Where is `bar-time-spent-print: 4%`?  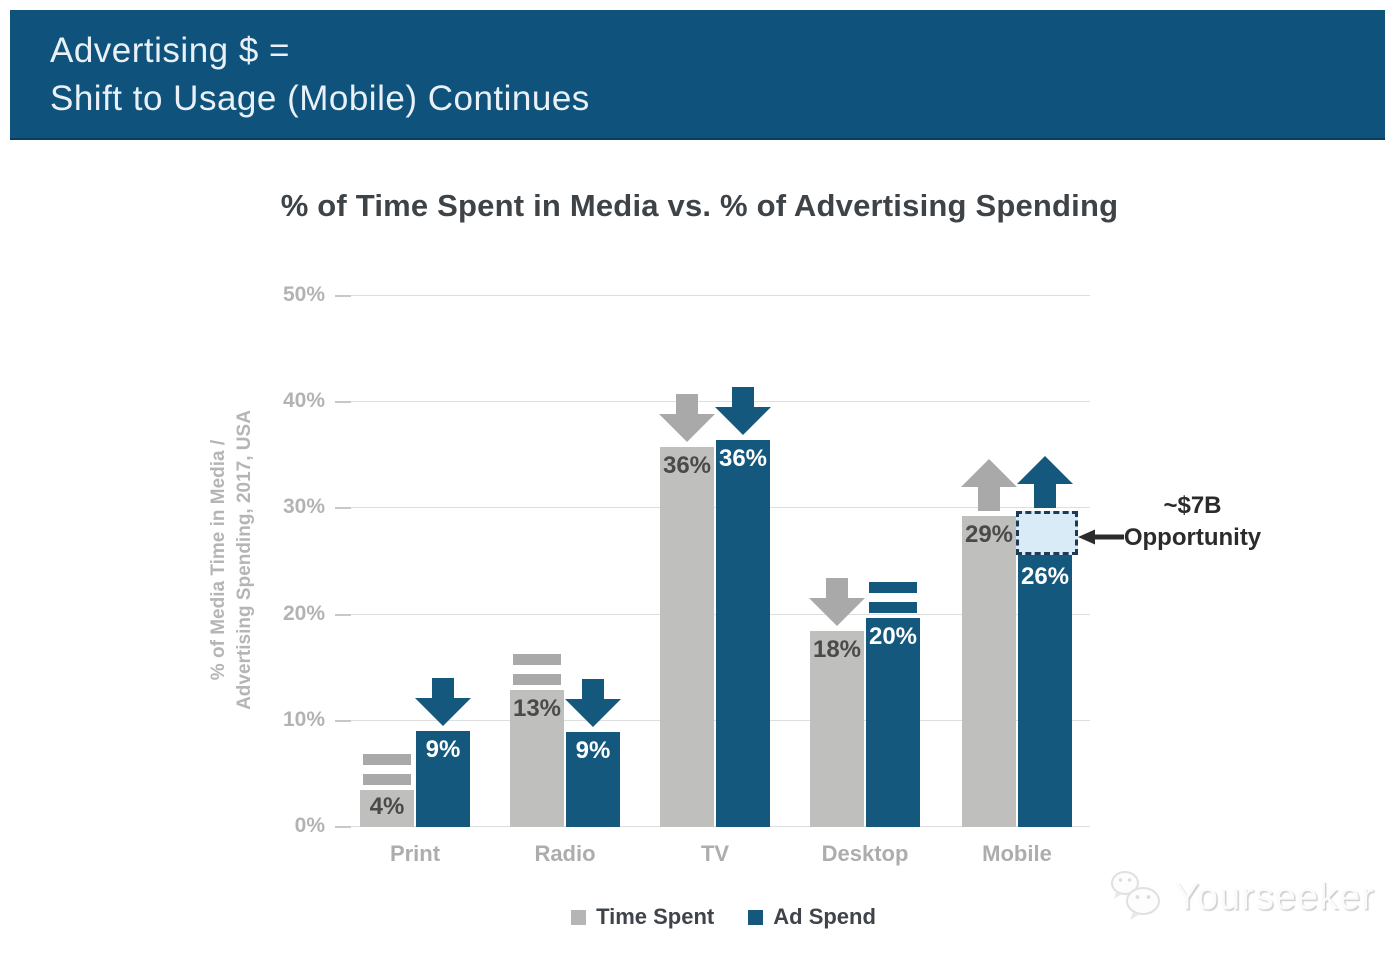 bar-time-spent-print: 4% is located at coordinates (387, 808).